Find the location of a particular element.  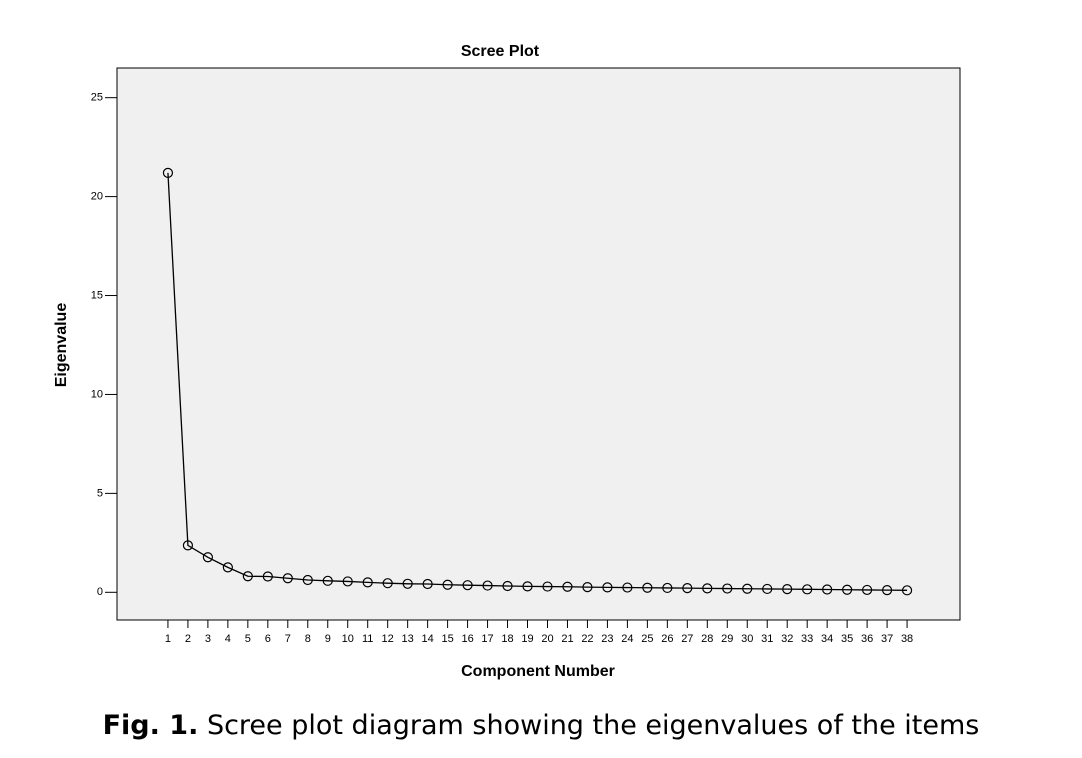

x-tick-label: 12 is located at coordinates (388, 639).